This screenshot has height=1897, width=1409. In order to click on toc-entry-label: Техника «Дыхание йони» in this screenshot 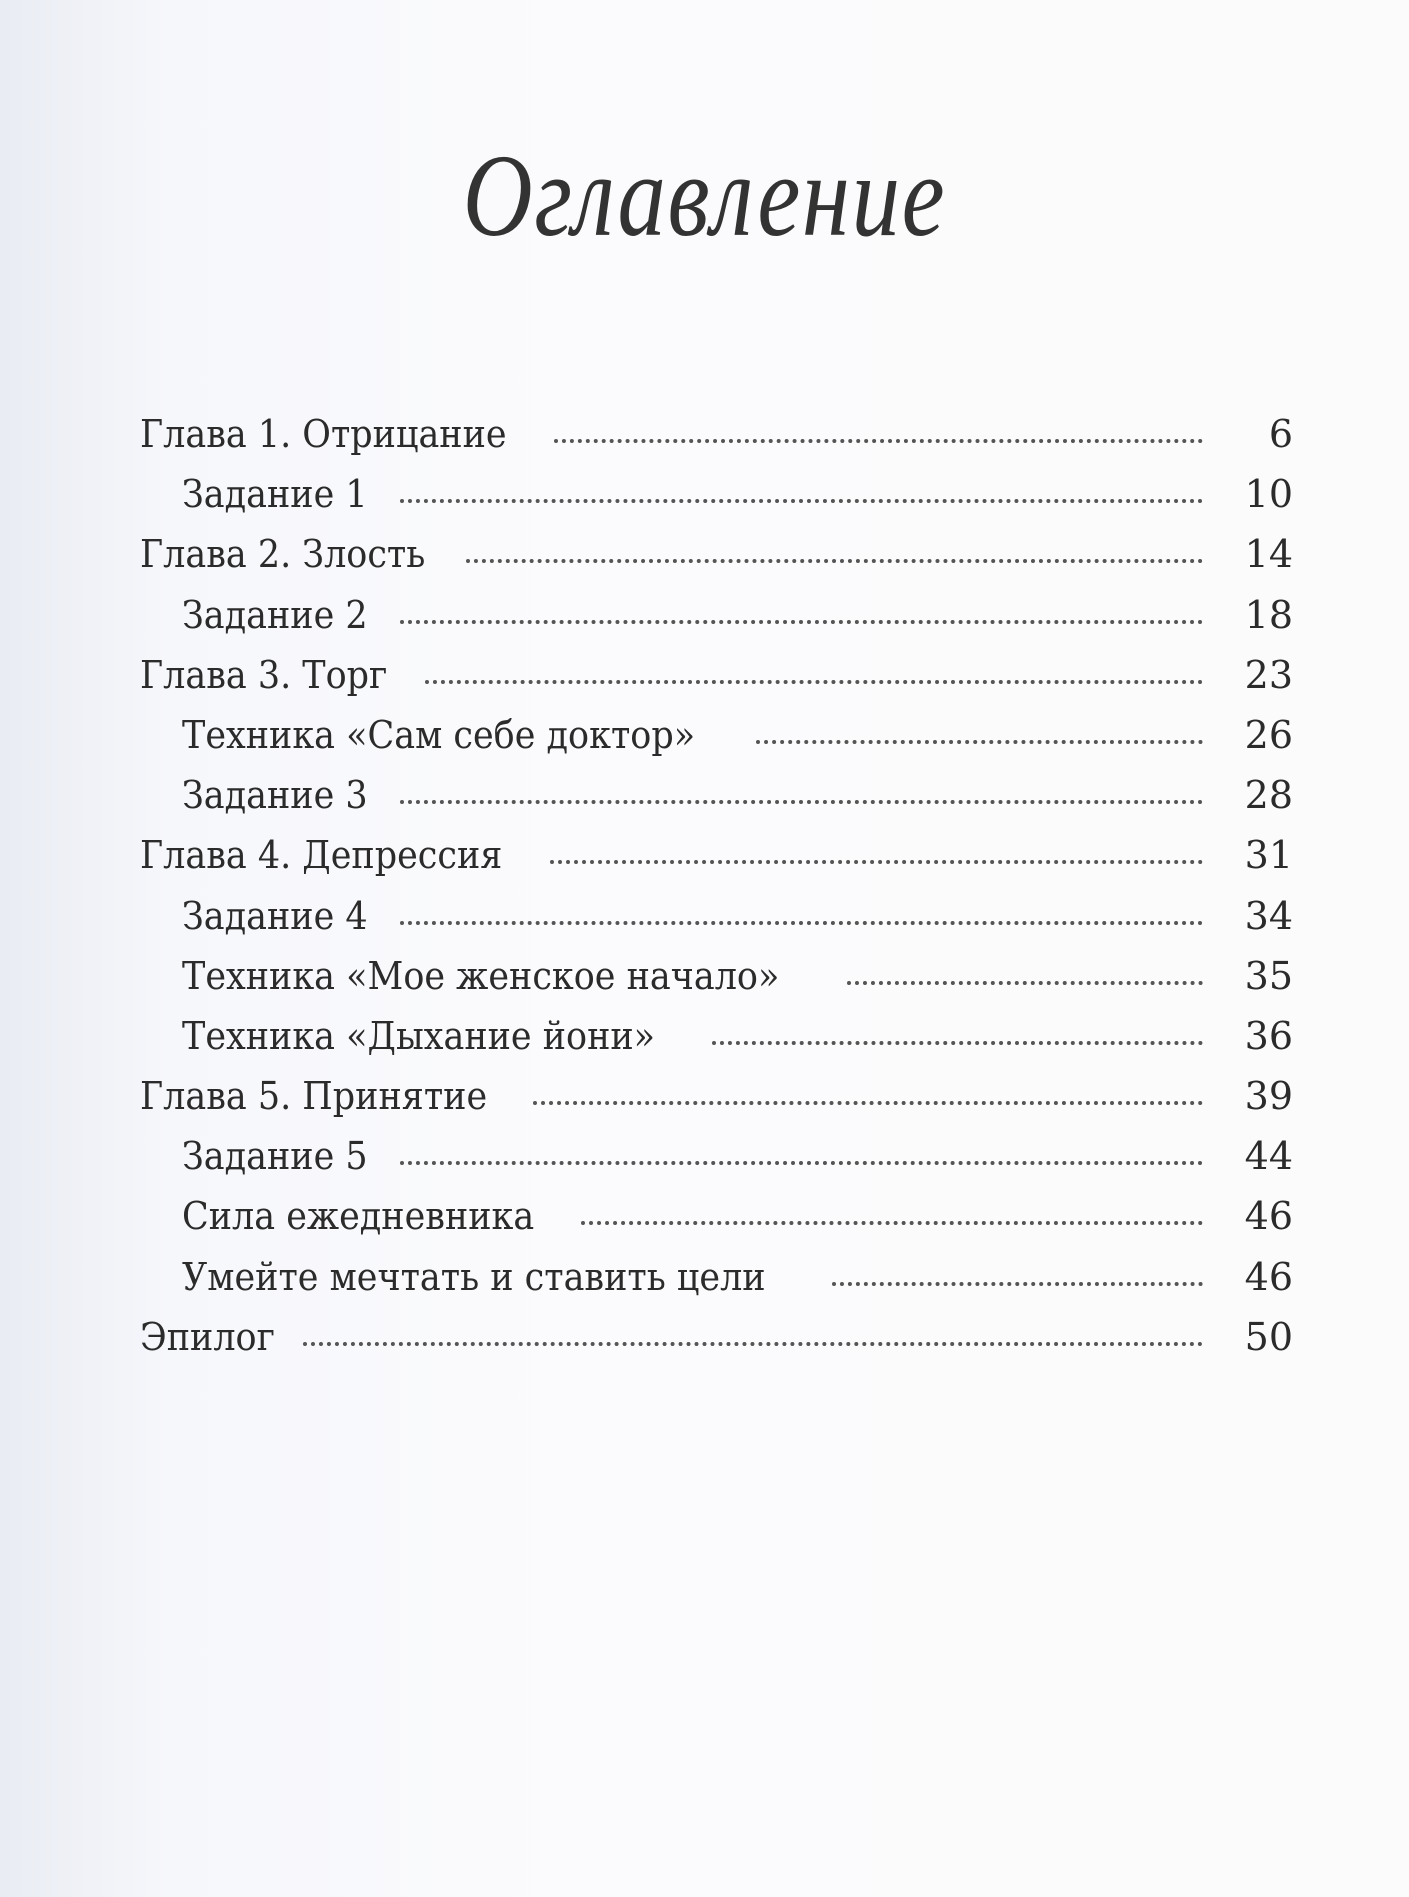, I will do `click(419, 1035)`.